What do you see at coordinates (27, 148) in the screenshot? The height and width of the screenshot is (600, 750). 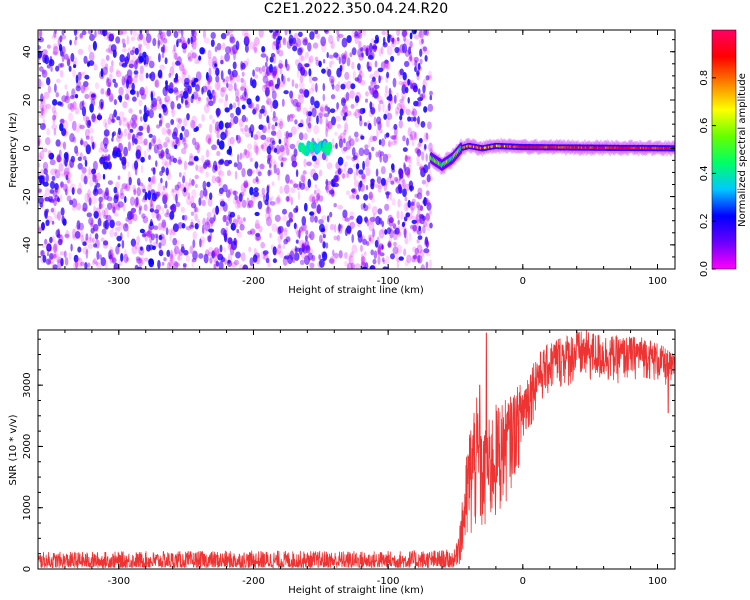 I see `y-tick-label: 0` at bounding box center [27, 148].